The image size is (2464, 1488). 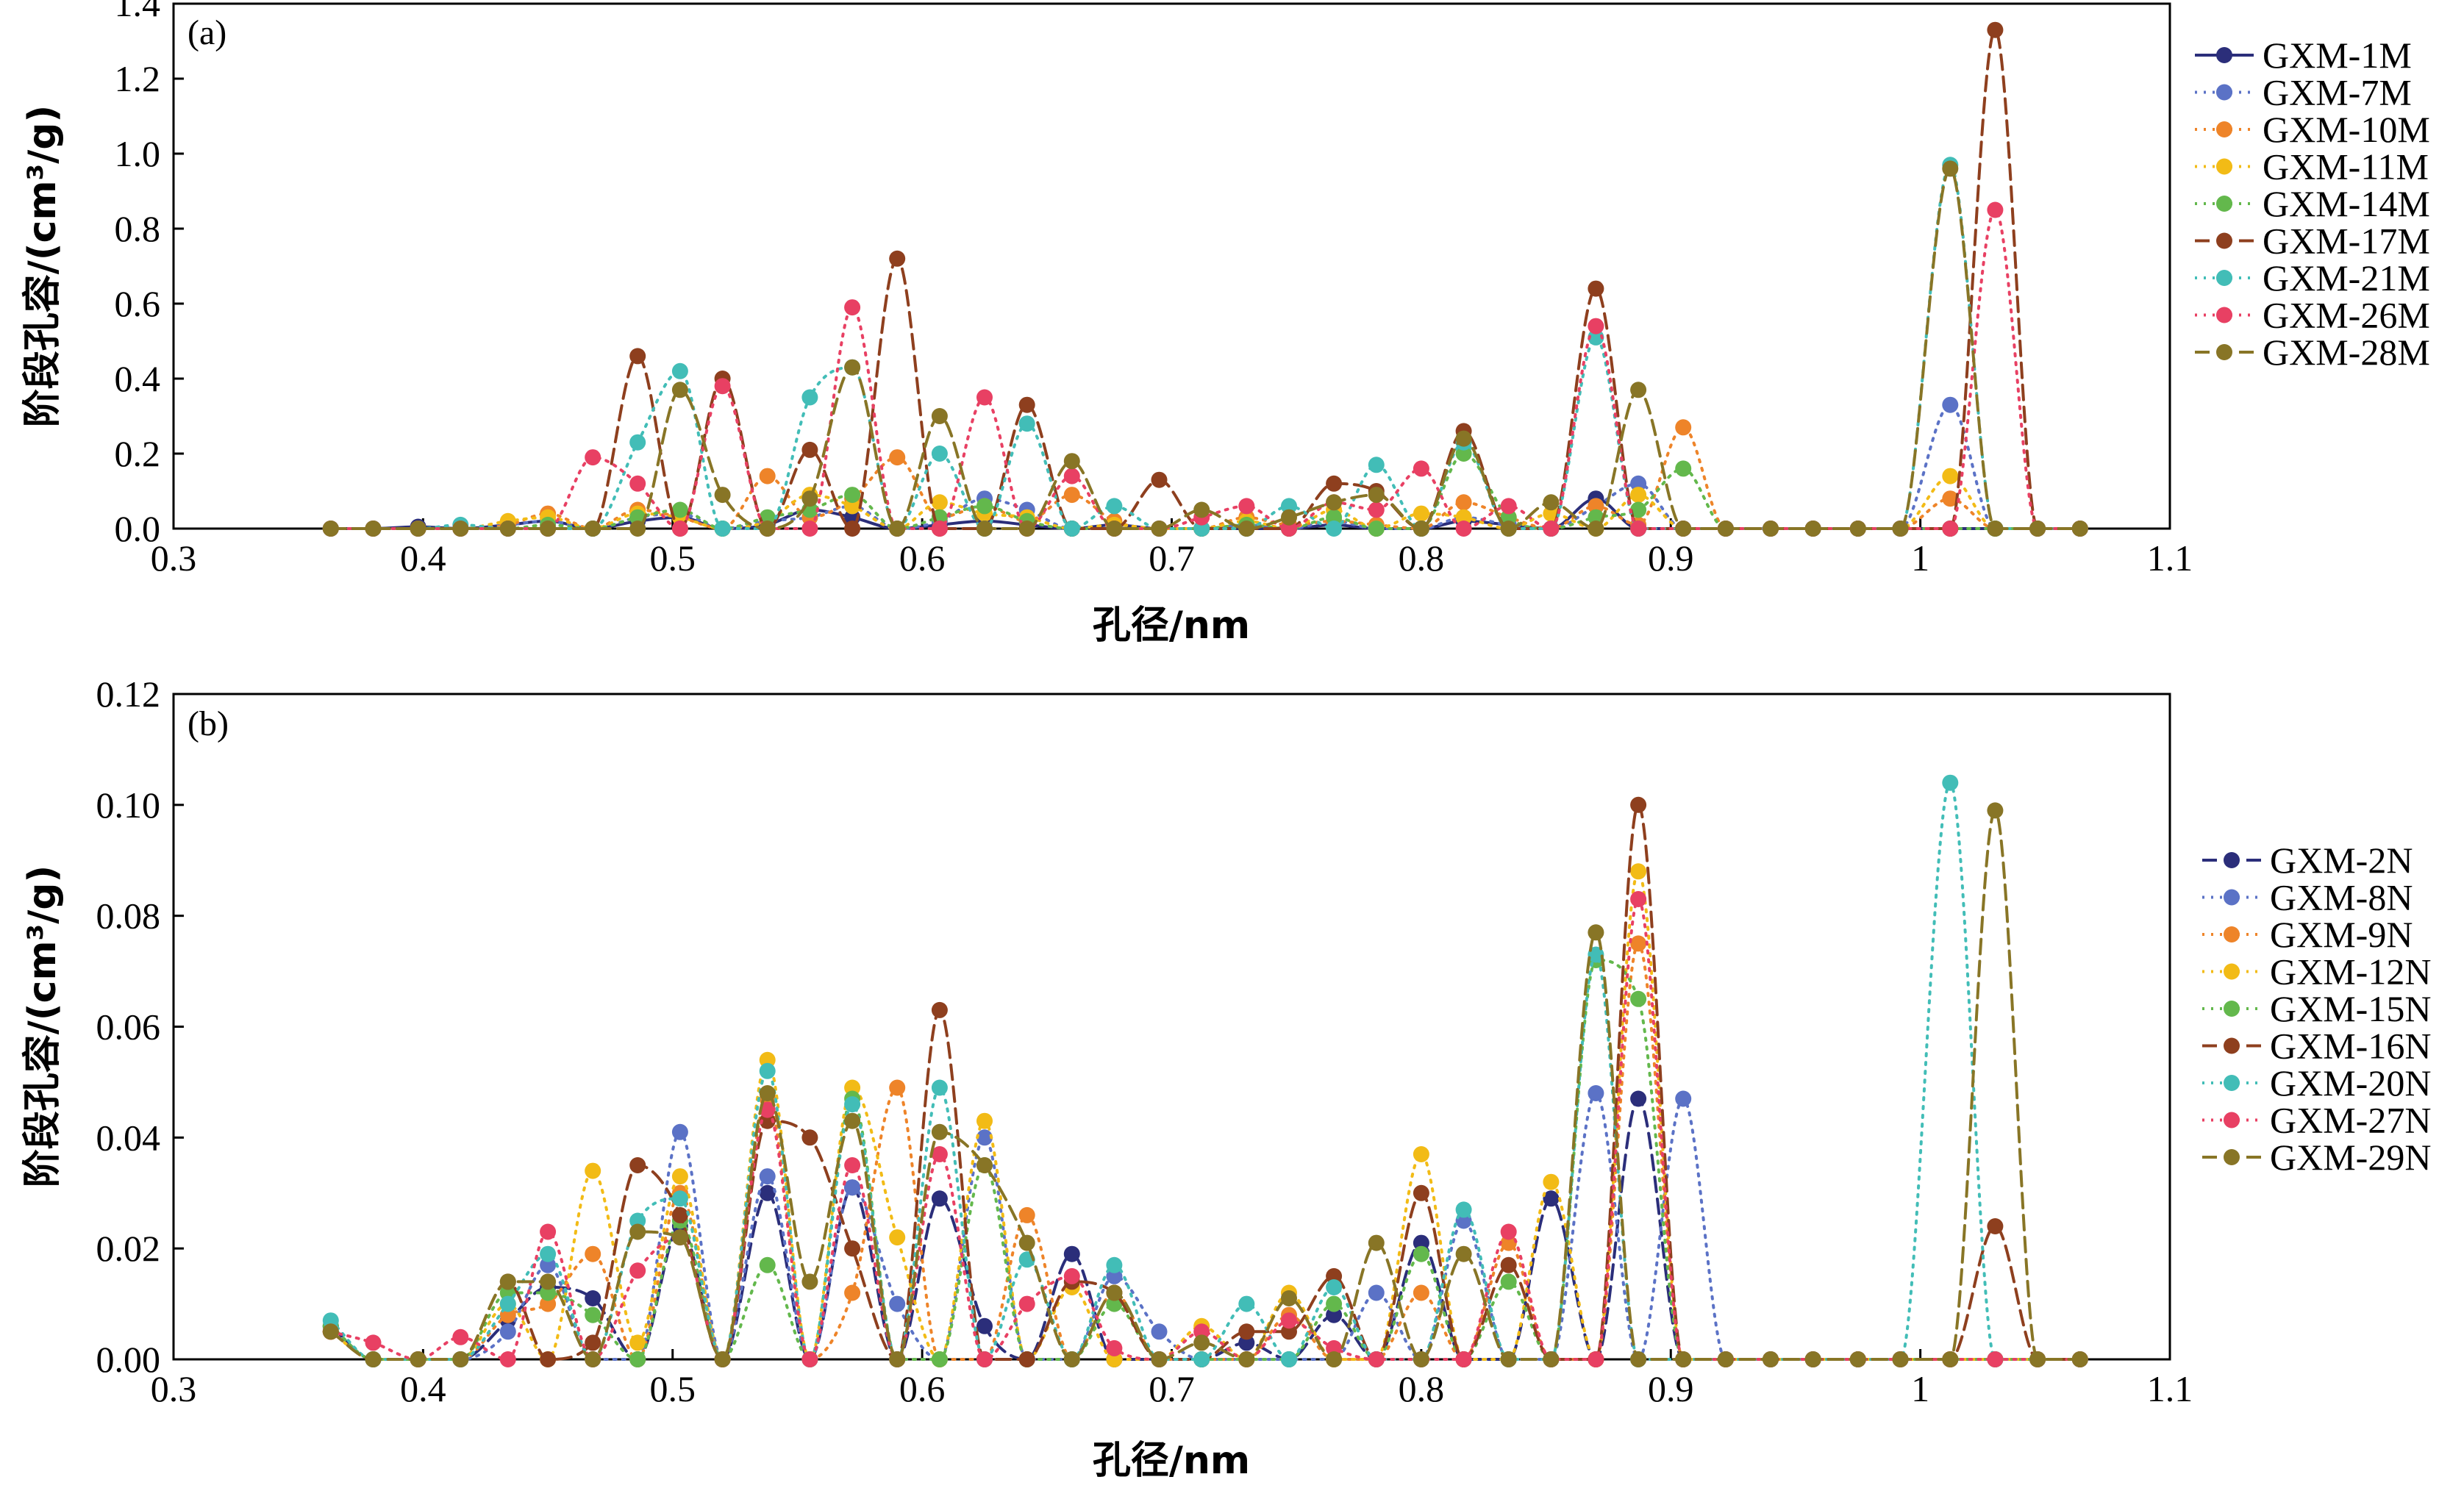 I want to click on legend-label: GXM-10M, so click(x=2346, y=129).